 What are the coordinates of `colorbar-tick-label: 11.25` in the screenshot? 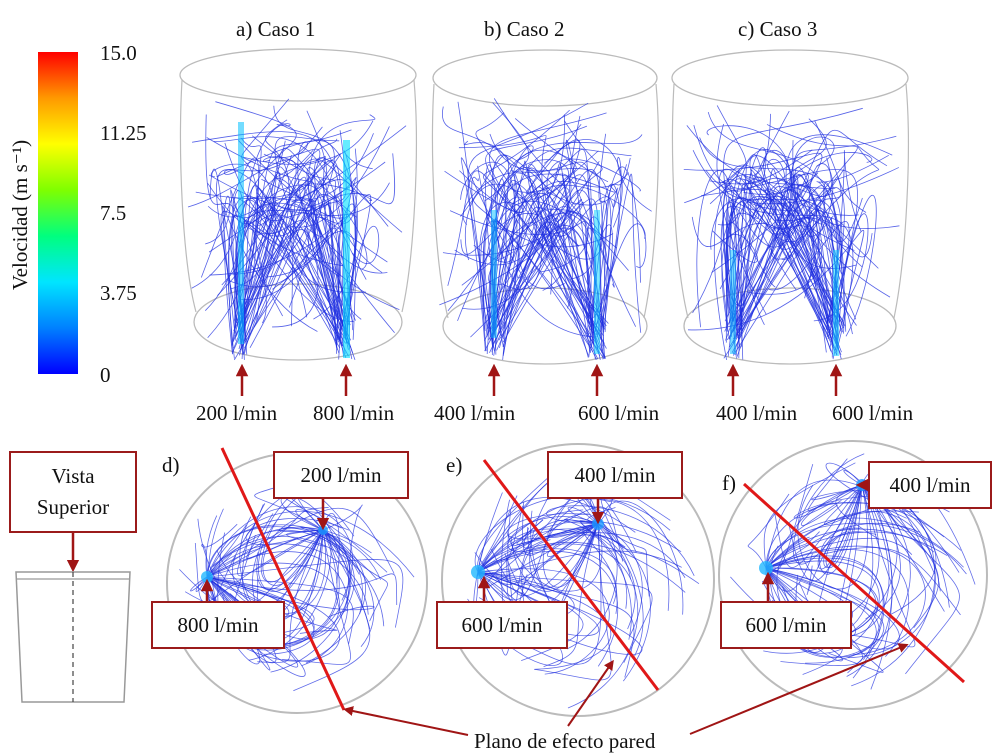 It's located at (123, 133).